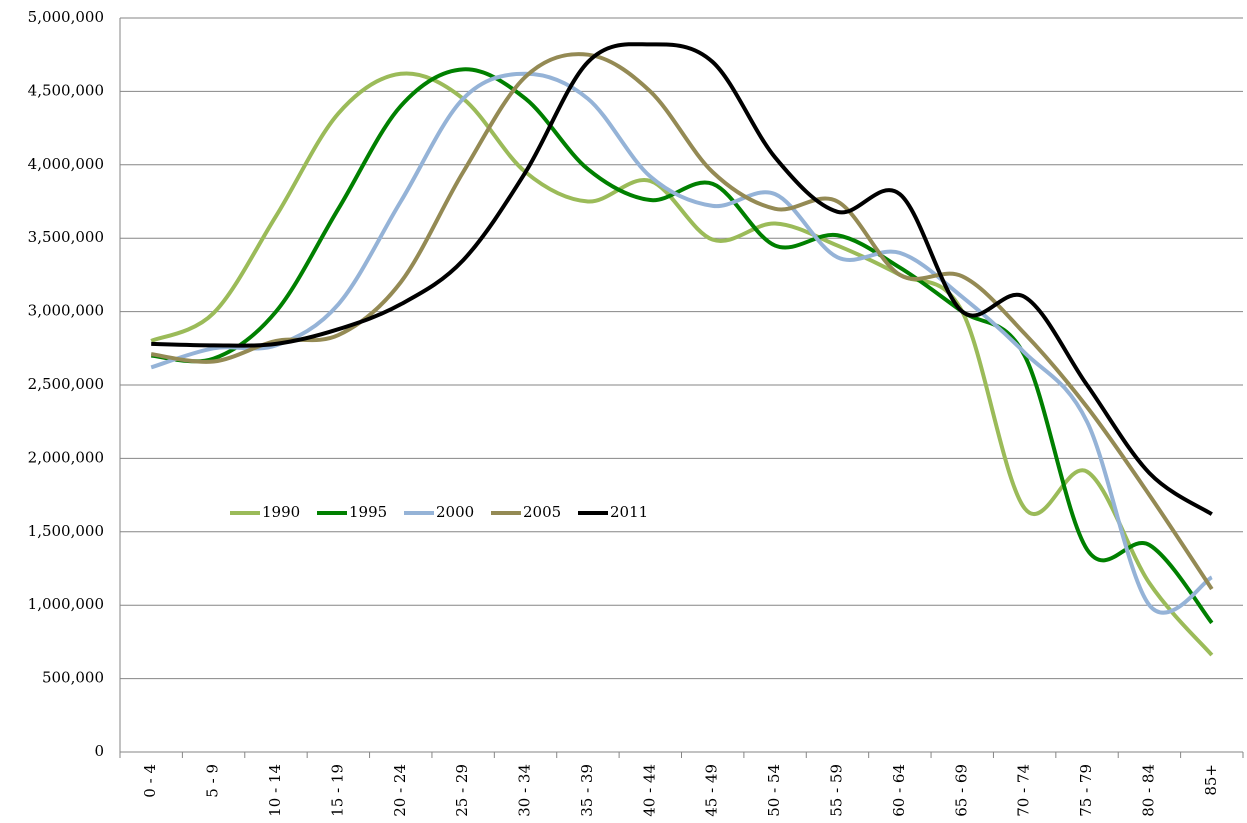 The width and height of the screenshot is (1247, 823). Describe the element at coordinates (712, 790) in the screenshot. I see `x-tick-label: 45 - 49` at that location.